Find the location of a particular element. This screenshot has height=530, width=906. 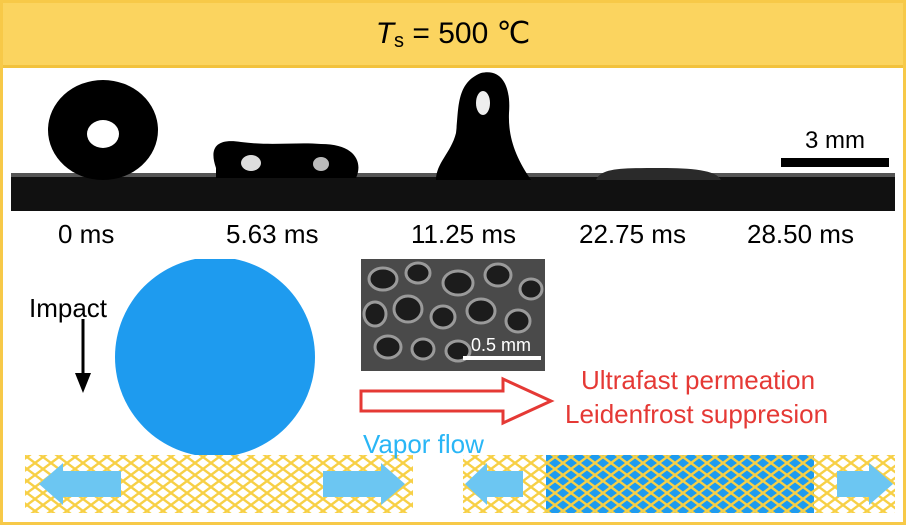

impact-label: Impact is located at coordinates (68, 308).